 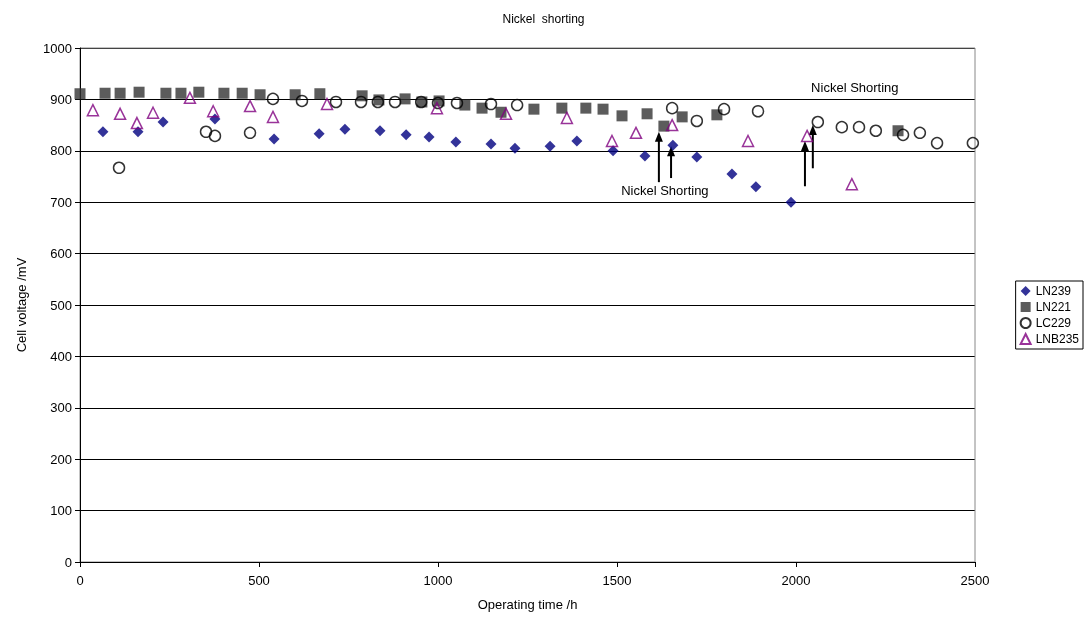 What do you see at coordinates (61, 356) in the screenshot?
I see `y-tick-label: 400` at bounding box center [61, 356].